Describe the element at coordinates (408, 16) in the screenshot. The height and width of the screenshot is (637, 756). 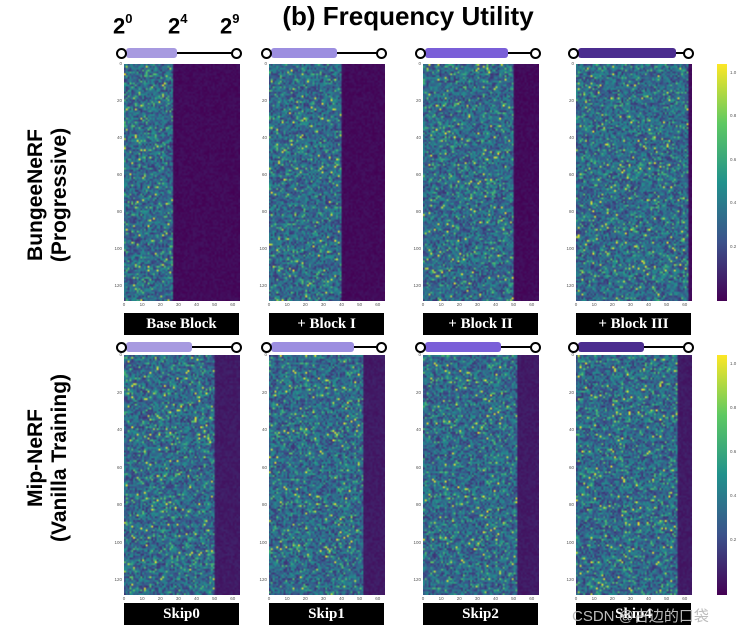
I see `figure-title: (b) Frequency Utility` at that location.